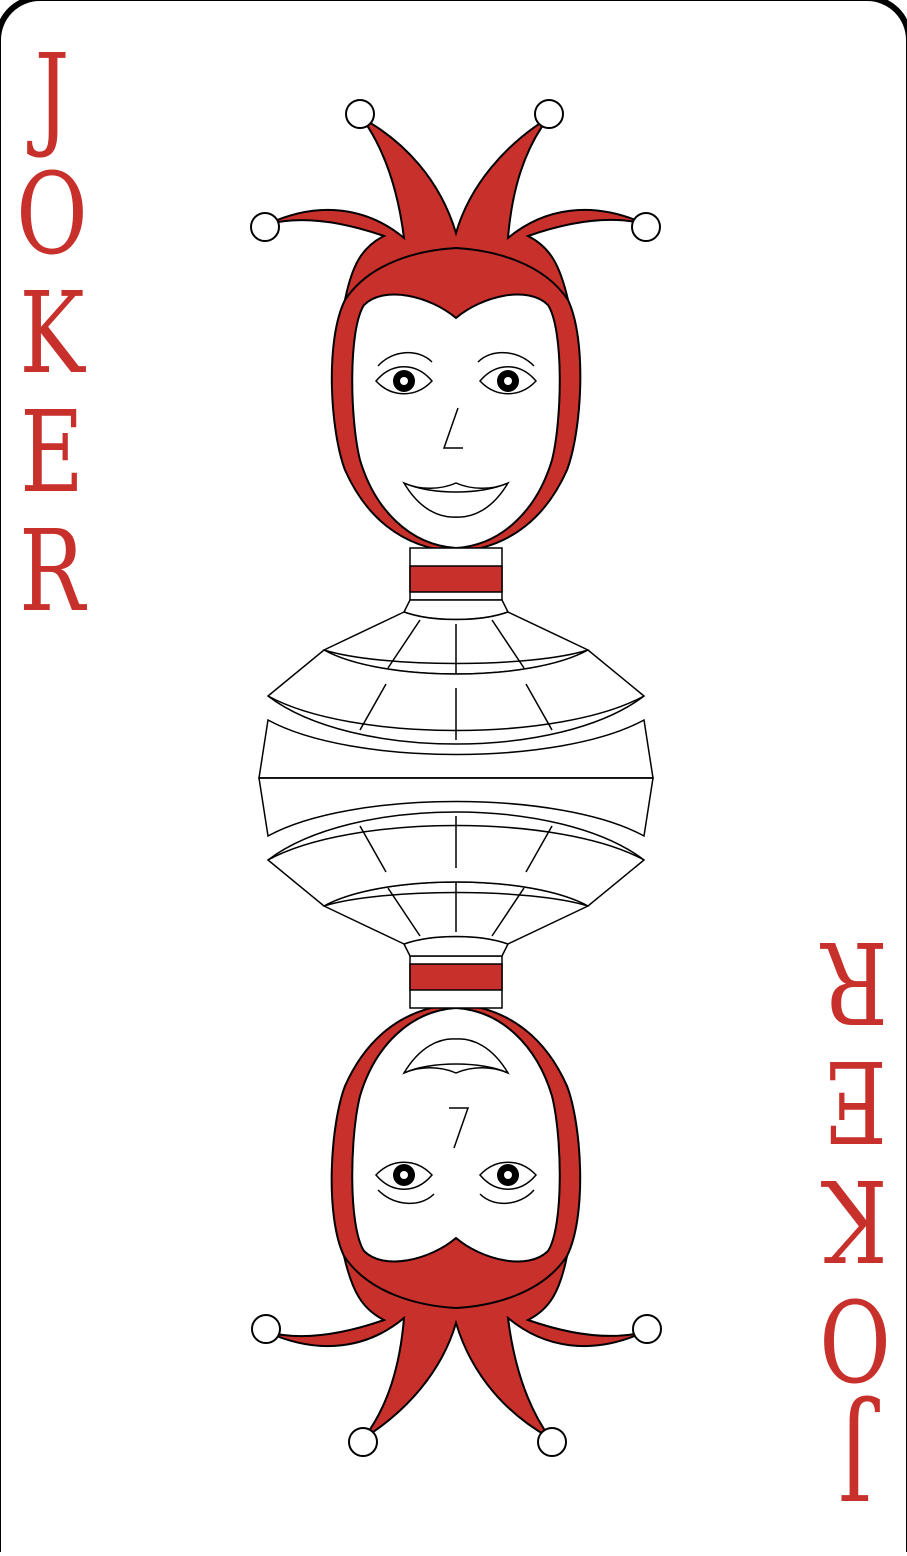  Describe the element at coordinates (452, 428) in the screenshot. I see `nose` at that location.